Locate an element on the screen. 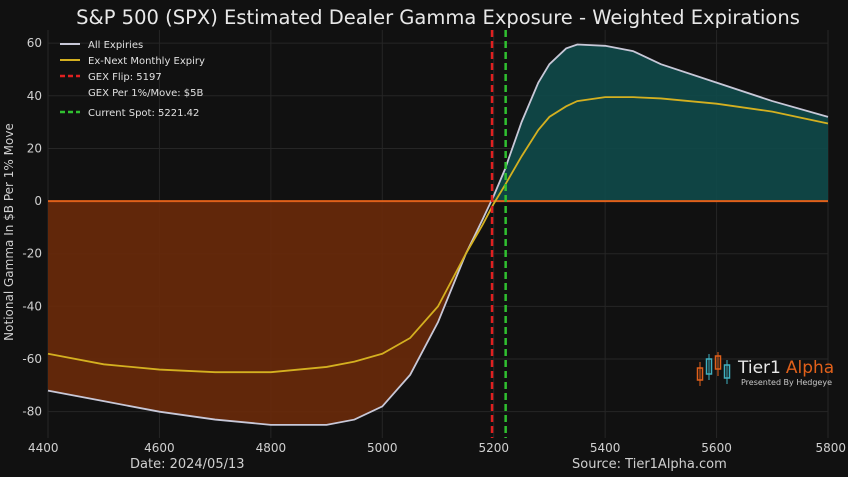 This screenshot has width=848, height=477. brand-tagline: Presented By Hedgeye is located at coordinates (786, 382).